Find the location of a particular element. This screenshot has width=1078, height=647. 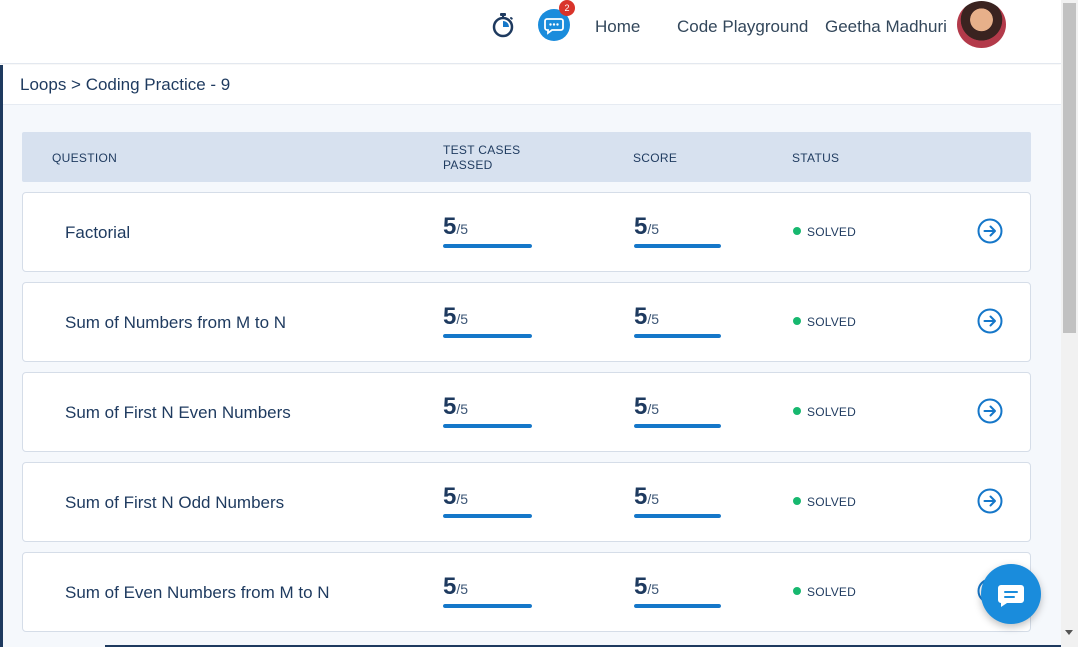

nav-home-link: Home is located at coordinates (618, 26).